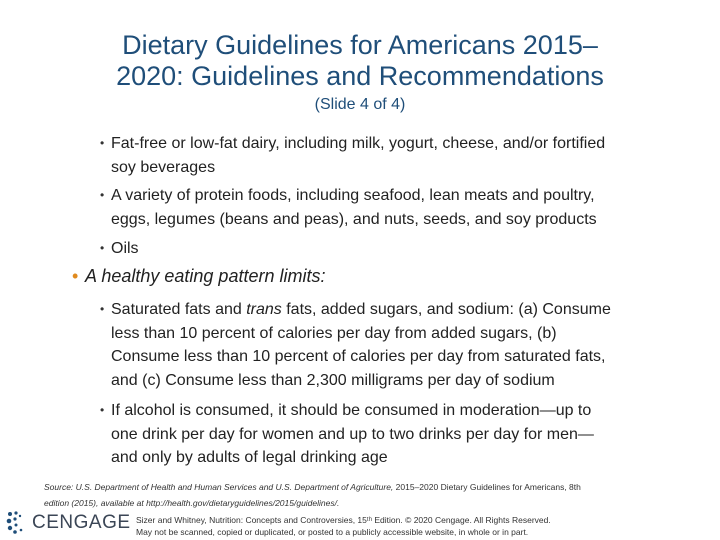 This screenshot has height=540, width=720. What do you see at coordinates (249, 457) in the screenshot?
I see `bullet-text-line: and only by adults of legal drinking age` at bounding box center [249, 457].